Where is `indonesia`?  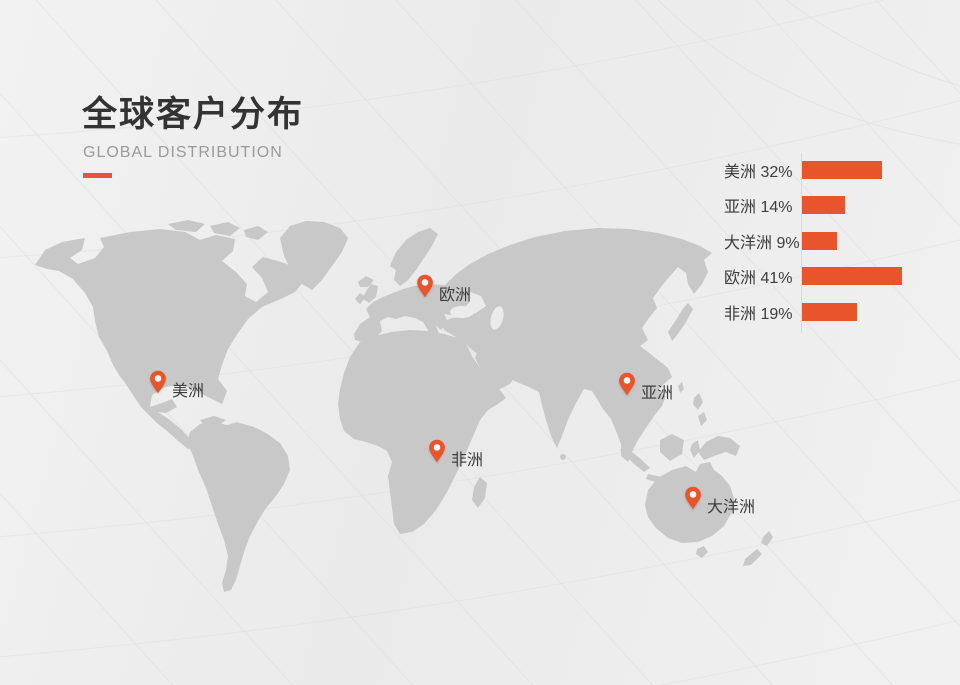
indonesia is located at coordinates (660, 460).